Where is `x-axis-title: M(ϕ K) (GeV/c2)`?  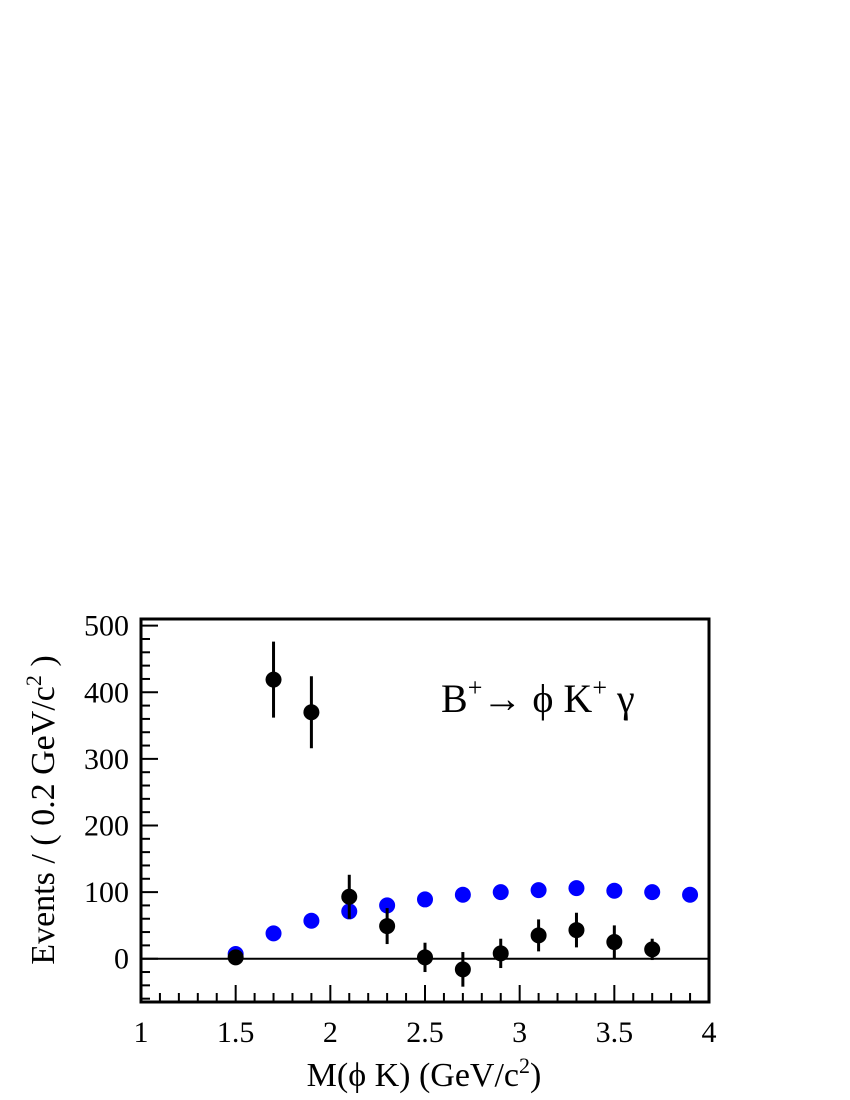
x-axis-title: M(ϕ K) (GeV/c2) is located at coordinates (424, 1073).